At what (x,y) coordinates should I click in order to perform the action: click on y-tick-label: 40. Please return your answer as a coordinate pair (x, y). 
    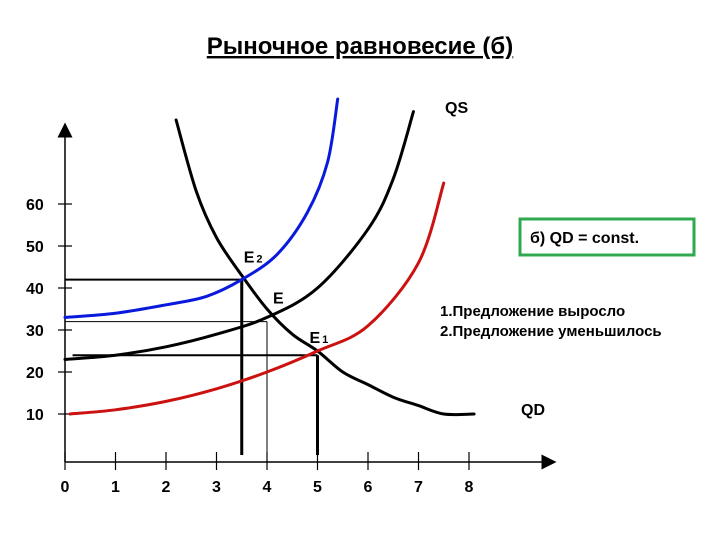
    Looking at the image, I should click on (35, 289).